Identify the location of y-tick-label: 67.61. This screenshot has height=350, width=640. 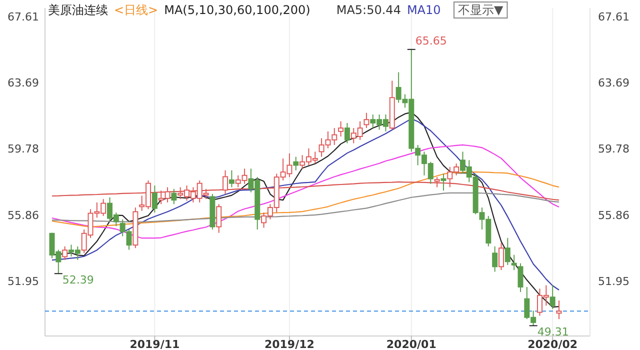
(23, 17).